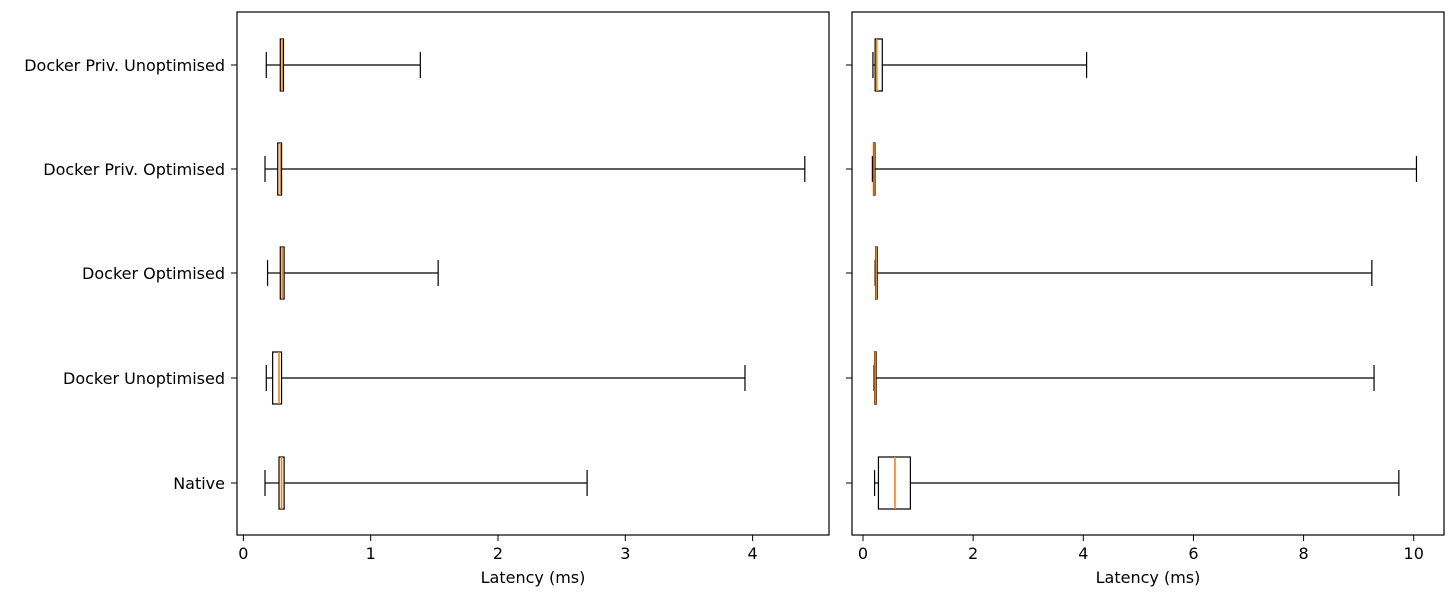 The image size is (1456, 598). Describe the element at coordinates (1303, 553) in the screenshot. I see `x-tick-label: 8` at that location.